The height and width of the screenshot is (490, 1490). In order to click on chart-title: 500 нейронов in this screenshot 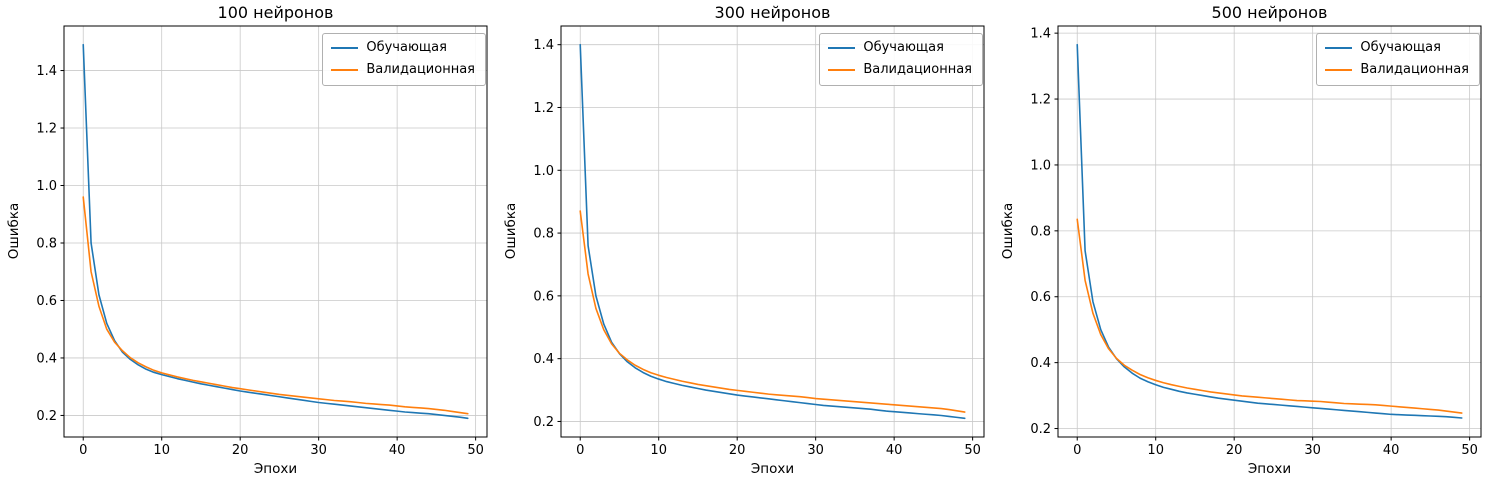, I will do `click(1269, 12)`.